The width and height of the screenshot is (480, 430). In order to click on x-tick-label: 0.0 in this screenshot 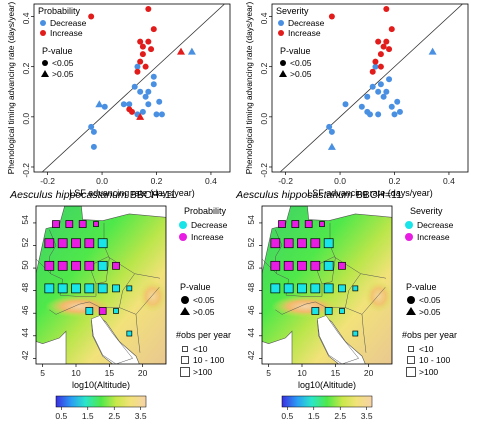, I will do `click(102, 181)`.